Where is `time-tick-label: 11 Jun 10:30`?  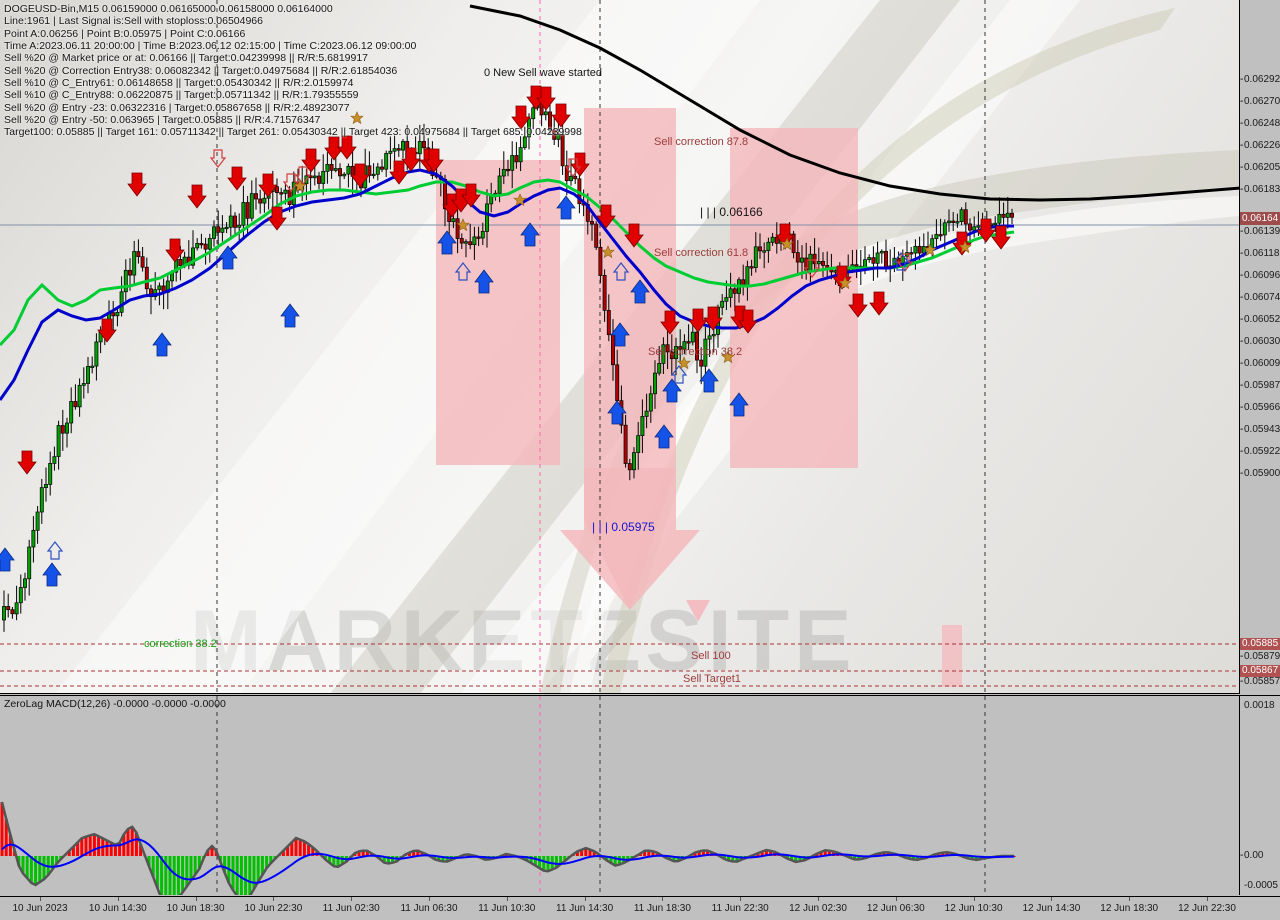
time-tick-label: 11 Jun 10:30 is located at coordinates (507, 908).